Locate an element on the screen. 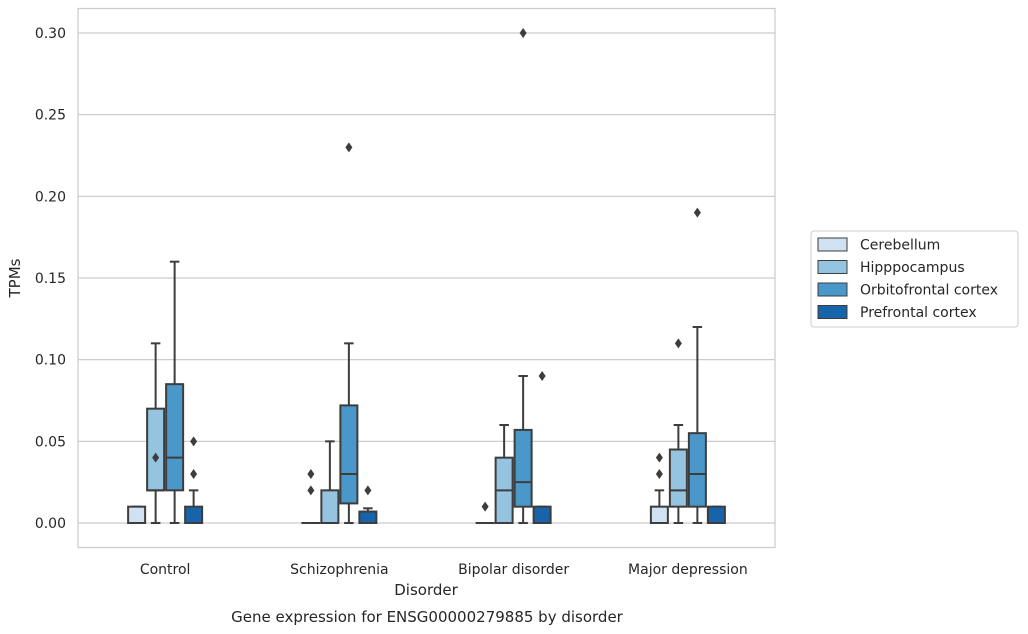 Image resolution: width=1028 pixels, height=634 pixels. x-tick-label: Major depression is located at coordinates (688, 570).